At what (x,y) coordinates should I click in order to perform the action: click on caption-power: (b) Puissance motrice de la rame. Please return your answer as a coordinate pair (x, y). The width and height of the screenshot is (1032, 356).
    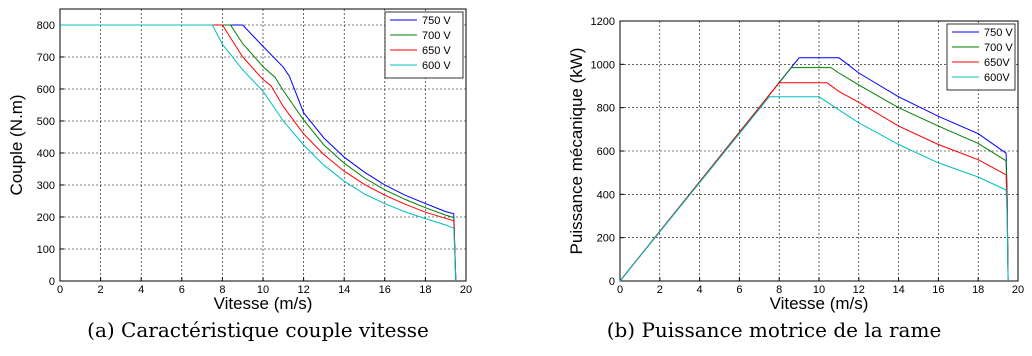
    Looking at the image, I should click on (774, 330).